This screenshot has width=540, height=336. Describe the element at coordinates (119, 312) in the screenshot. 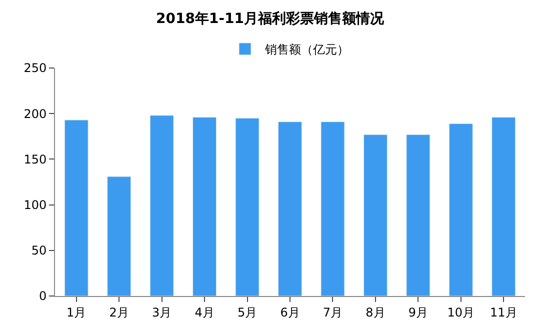

I see `x-tick-label: 2月` at that location.